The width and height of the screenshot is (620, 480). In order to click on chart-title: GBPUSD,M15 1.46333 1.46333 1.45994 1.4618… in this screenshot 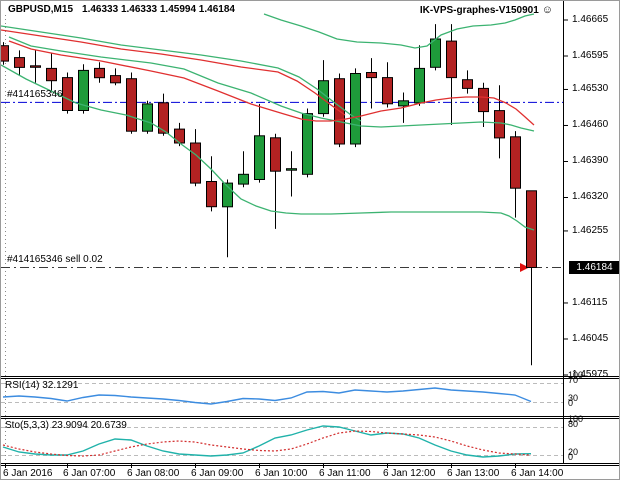, I will do `click(121, 9)`.